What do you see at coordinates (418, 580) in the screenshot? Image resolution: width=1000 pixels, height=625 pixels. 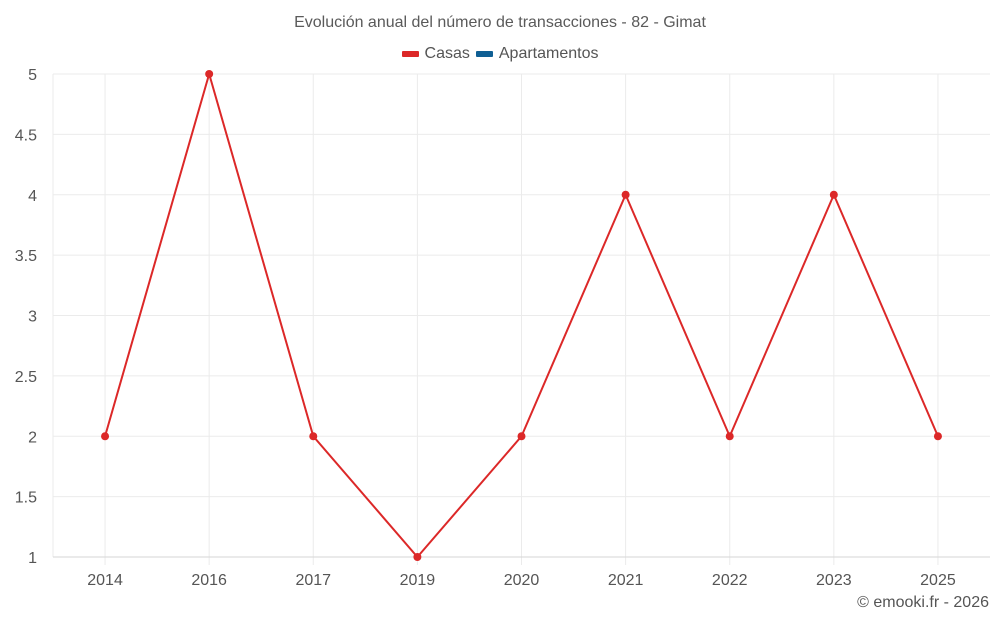 I see `x-tick-label: 2019` at bounding box center [418, 580].